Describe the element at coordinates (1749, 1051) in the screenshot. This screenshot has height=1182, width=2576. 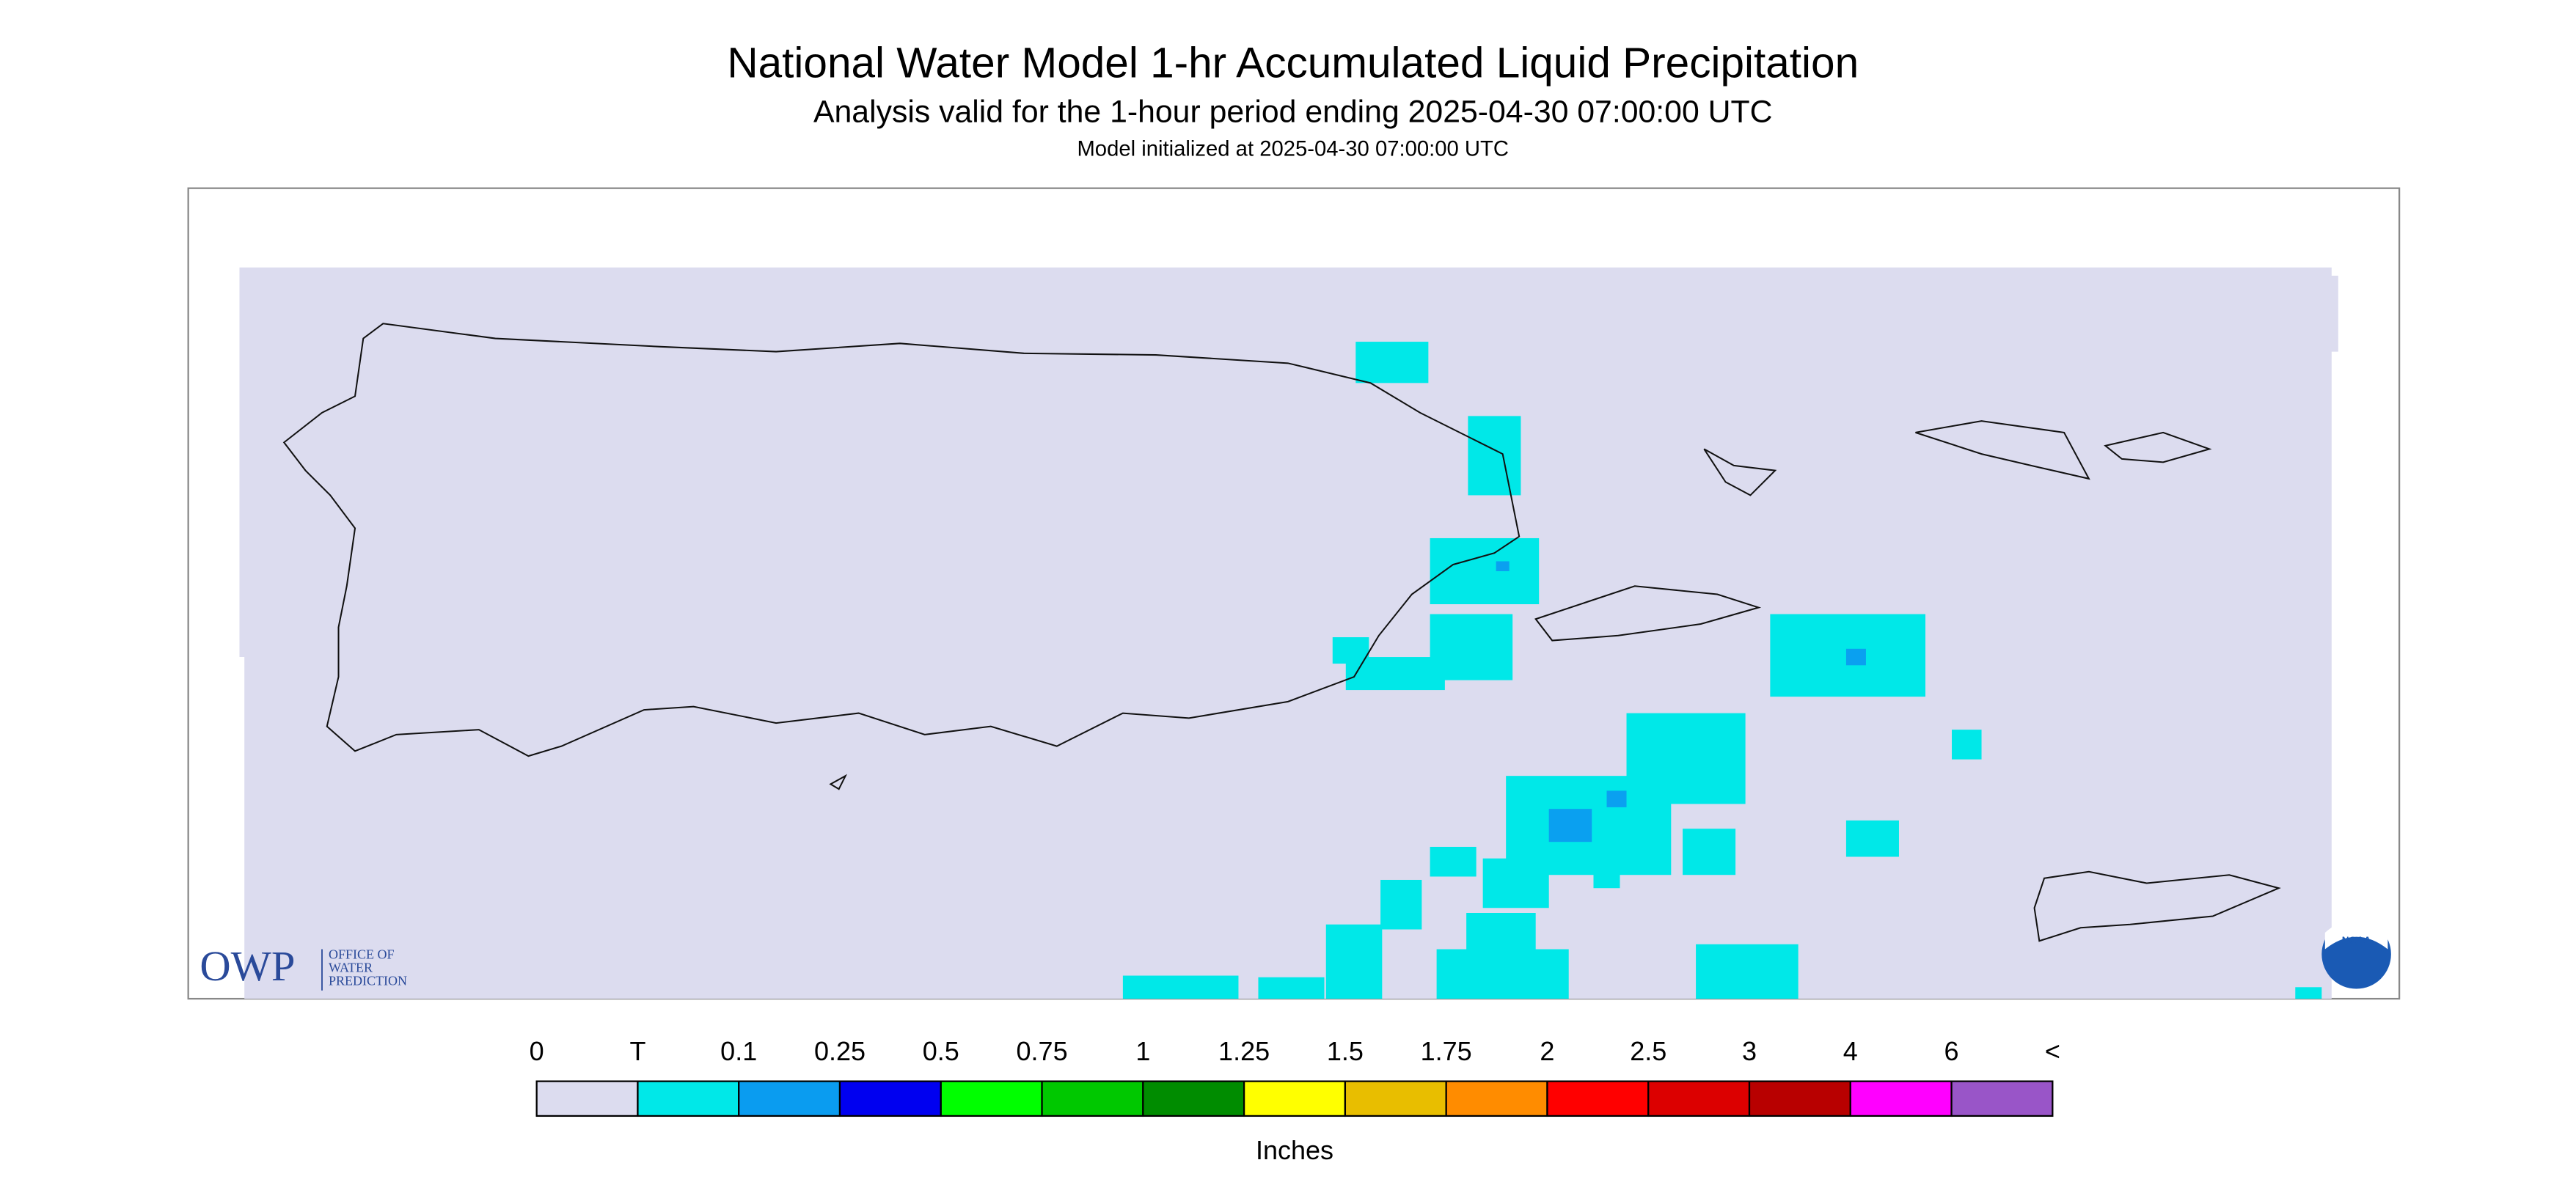
I see `legend-label: 3` at that location.